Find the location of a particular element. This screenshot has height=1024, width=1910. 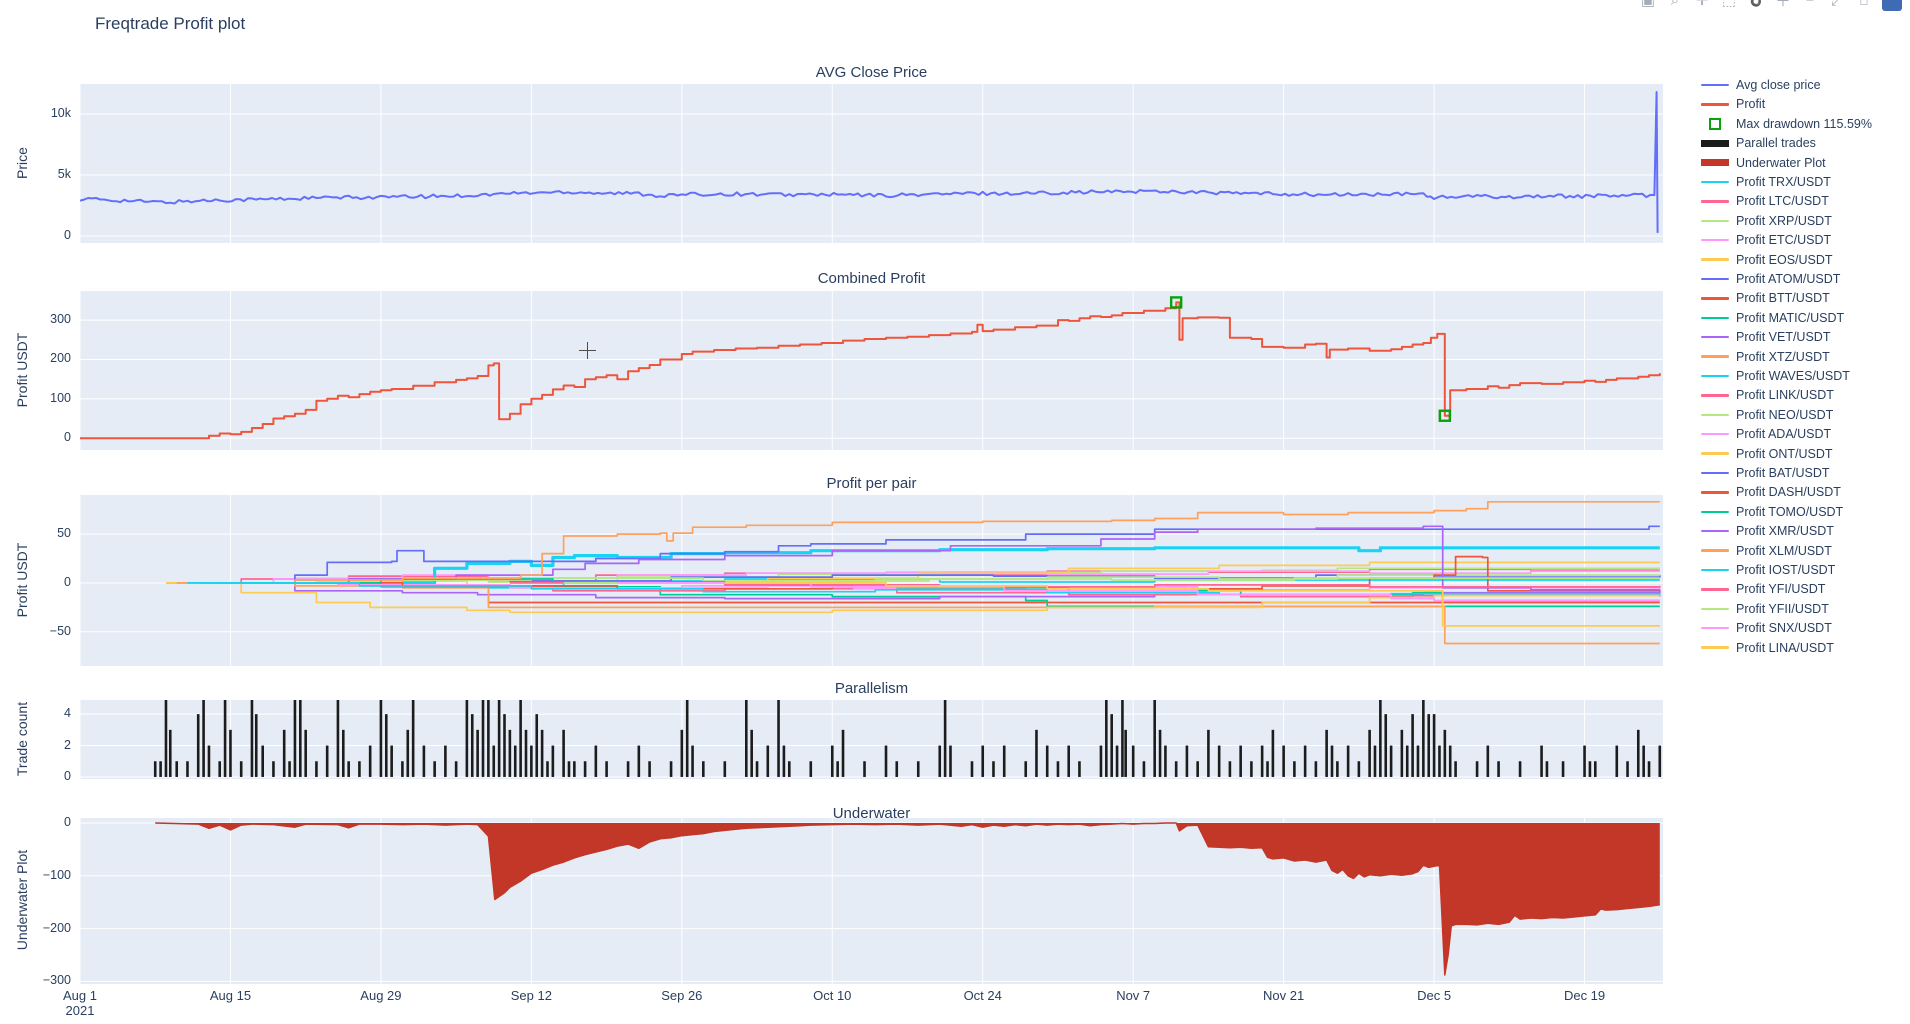

plot-area-combined-profit is located at coordinates (871, 370).